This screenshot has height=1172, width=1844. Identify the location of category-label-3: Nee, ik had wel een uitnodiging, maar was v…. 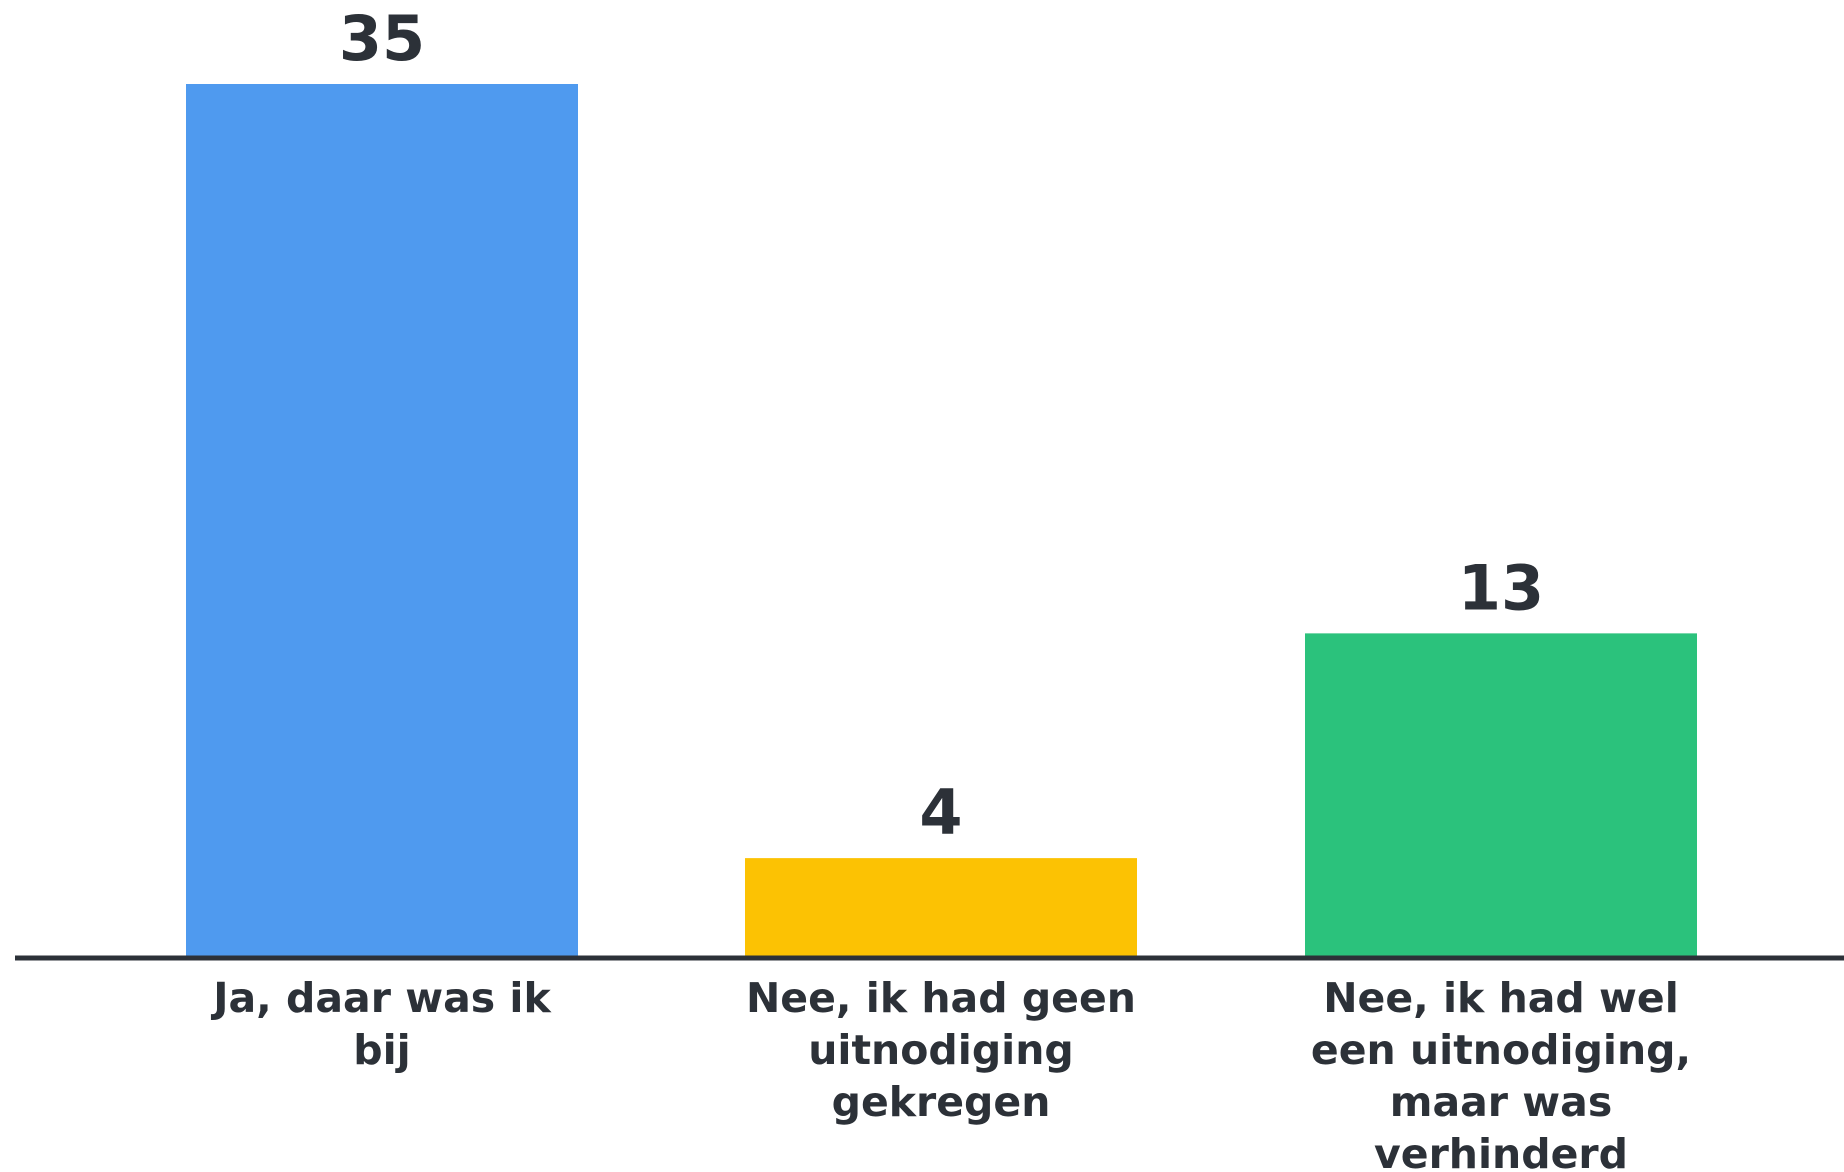
(1501, 1073).